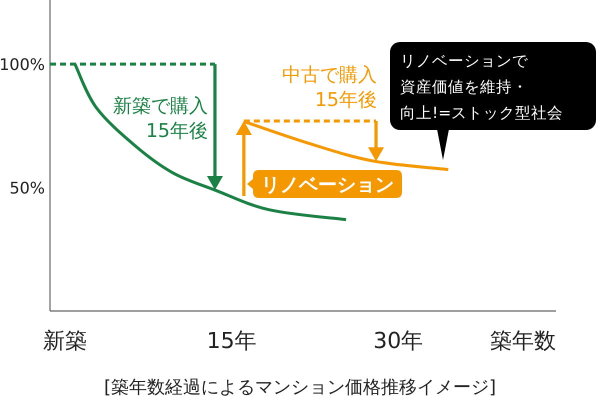  I want to click on annotation: 中古で購入, so click(329, 75).